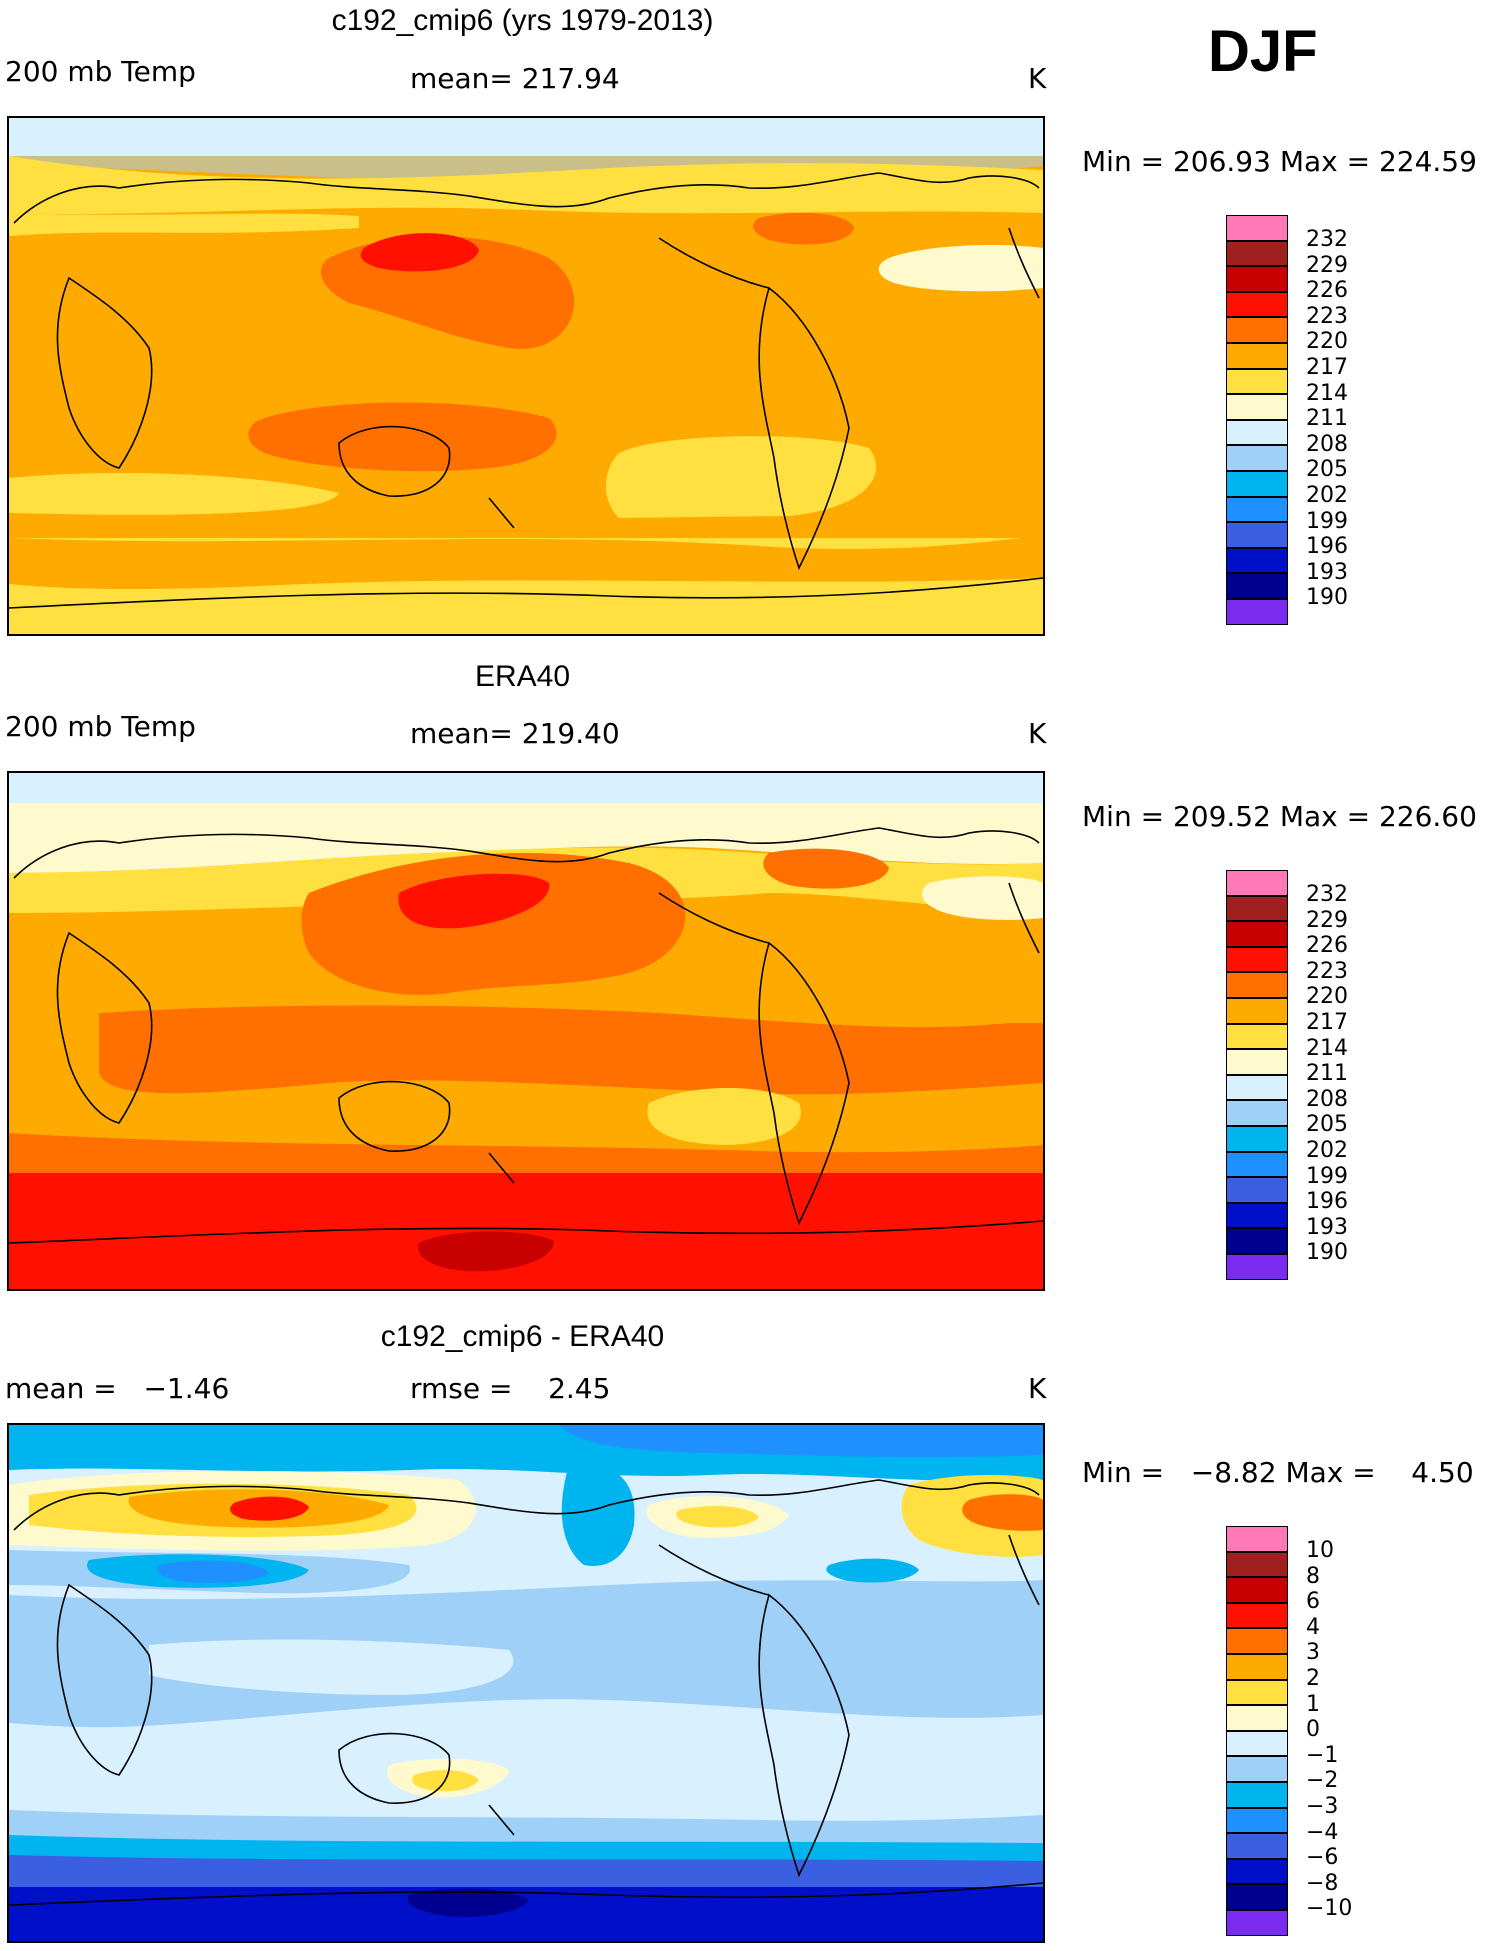 Image resolution: width=1500 pixels, height=1951 pixels. I want to click on colorbar-label: 220, so click(1327, 342).